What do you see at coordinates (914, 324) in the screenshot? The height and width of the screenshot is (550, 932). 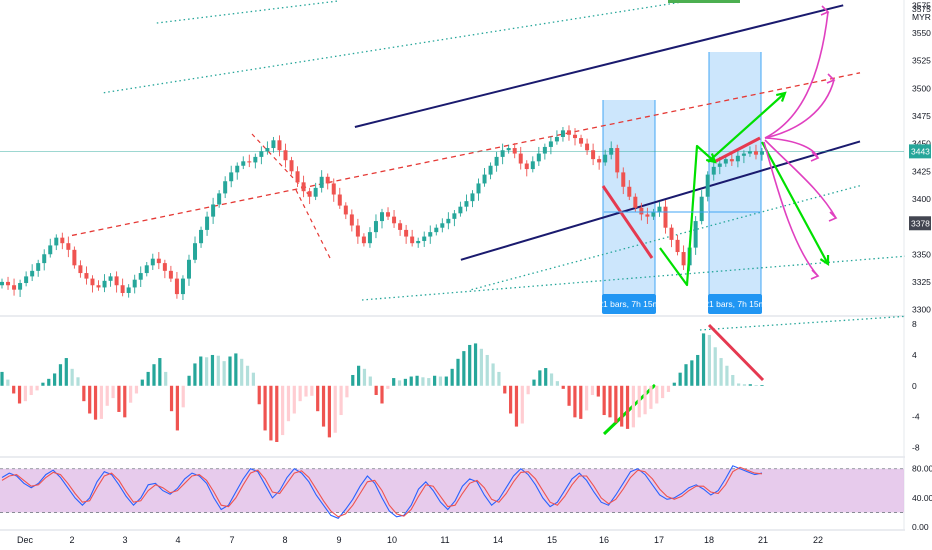 I see `oscillator-tick-label: 8` at bounding box center [914, 324].